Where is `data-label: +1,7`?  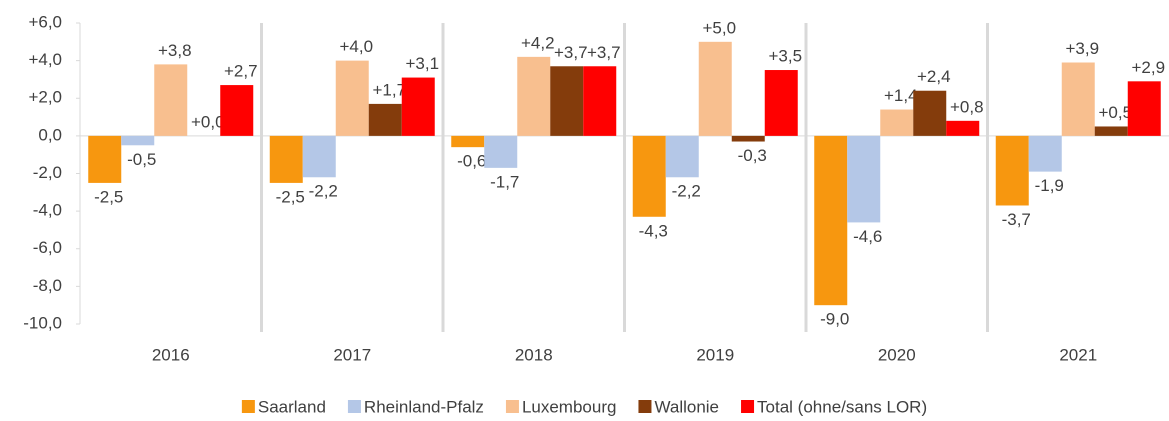 data-label: +1,7 is located at coordinates (389, 89).